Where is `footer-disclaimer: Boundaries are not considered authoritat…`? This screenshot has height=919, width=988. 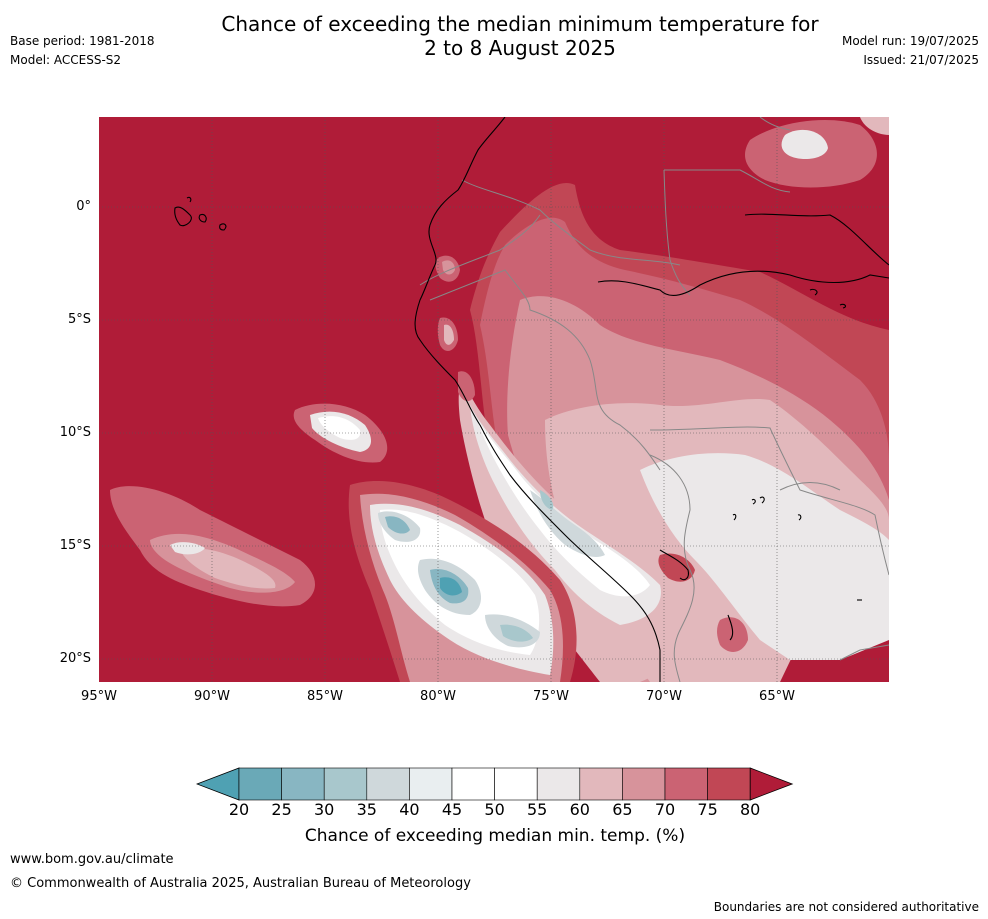
footer-disclaimer: Boundaries are not considered authoritat… is located at coordinates (846, 907).